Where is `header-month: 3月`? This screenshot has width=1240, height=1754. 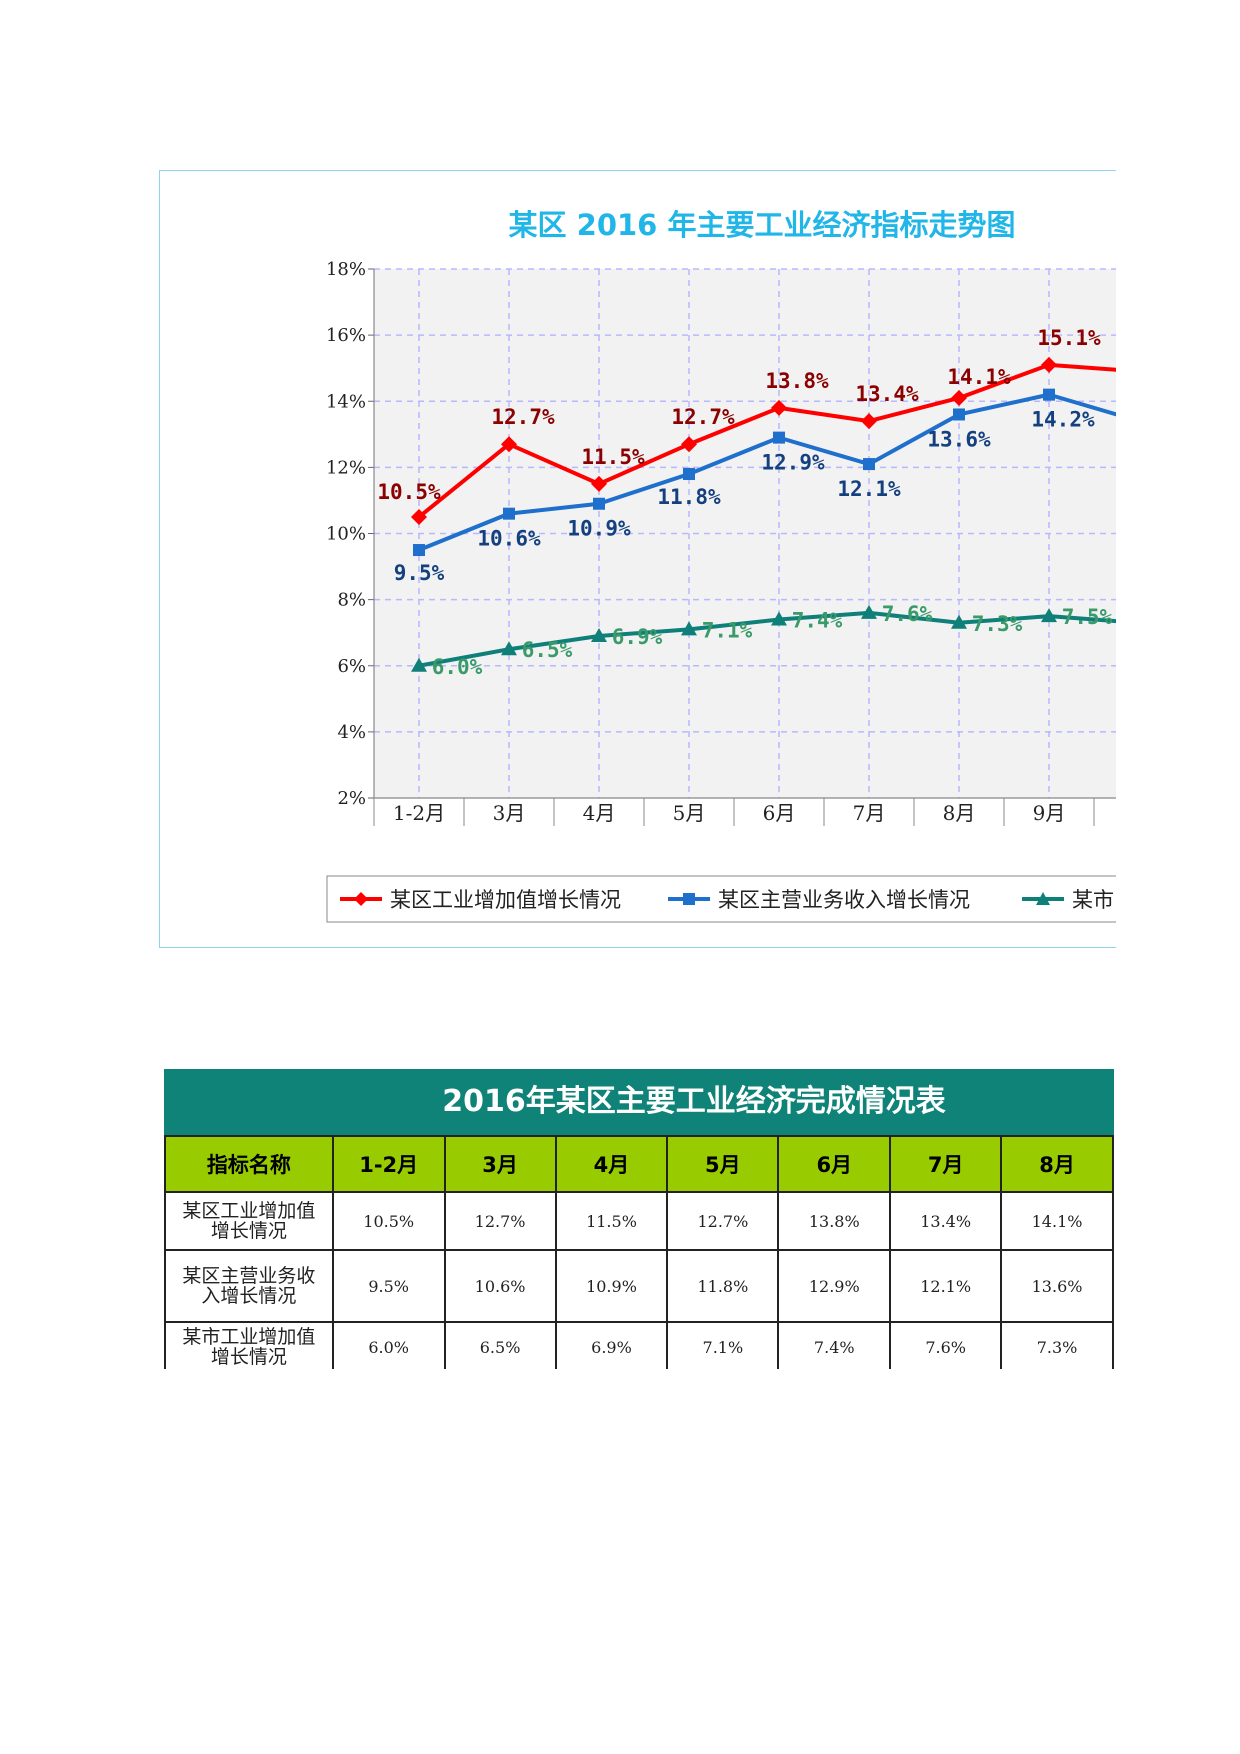 header-month: 3月 is located at coordinates (500, 1164).